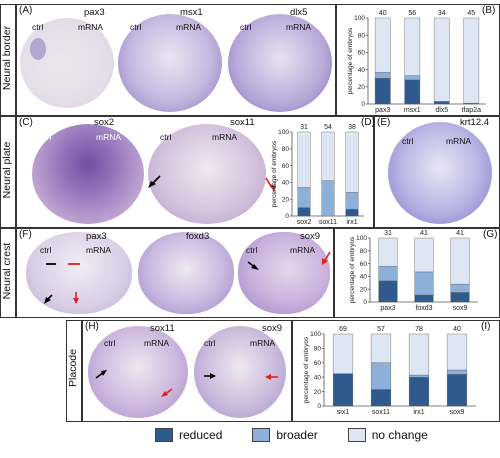 The image size is (500, 458). I want to click on gene-label-c1: sox2, so click(104, 122).